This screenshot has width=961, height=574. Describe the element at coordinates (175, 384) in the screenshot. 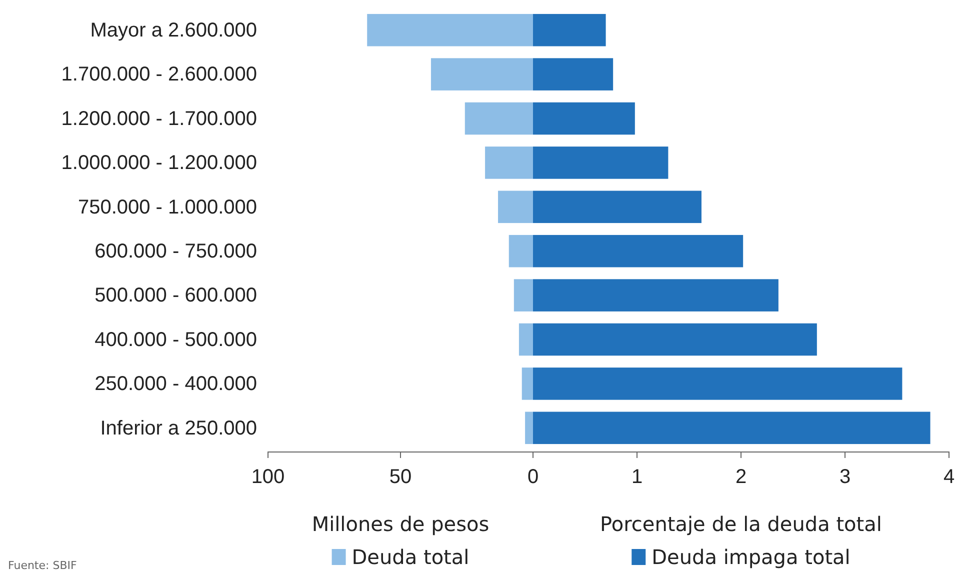

I see `y-tick-label: 250.000 - 400.000` at that location.